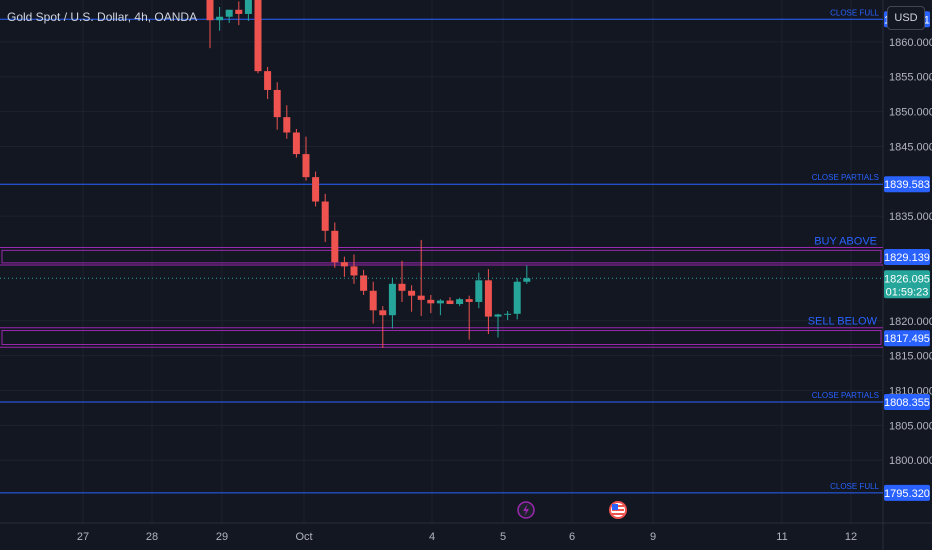 Image resolution: width=932 pixels, height=550 pixels. What do you see at coordinates (303, 537) in the screenshot?
I see `time-tick-label: Oct` at bounding box center [303, 537].